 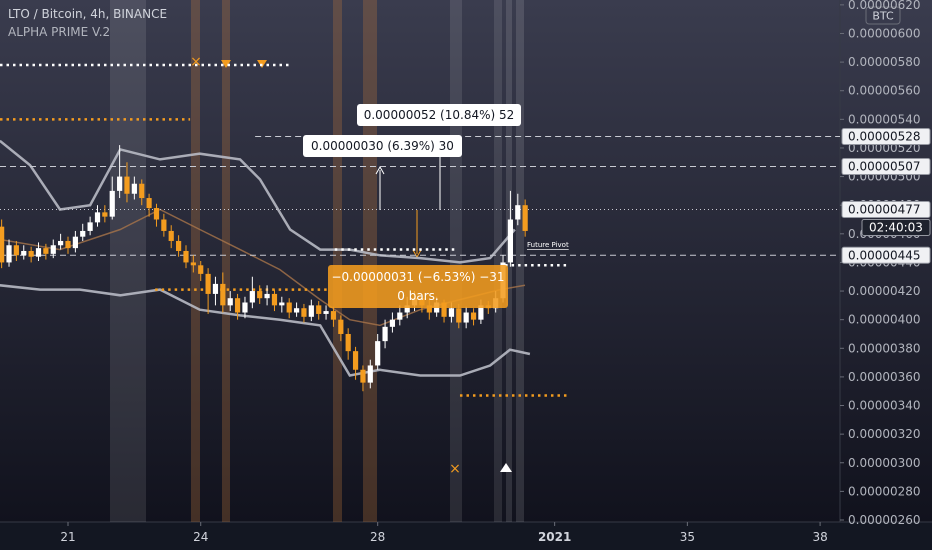 I want to click on band-line, so click(x=265, y=330).